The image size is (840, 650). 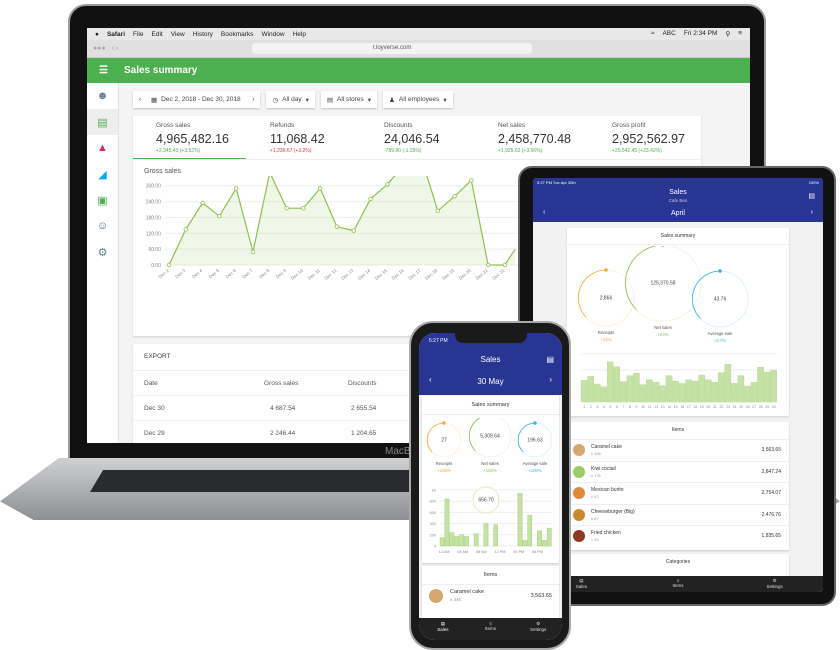 I want to click on menu-history: History, so click(x=202, y=34).